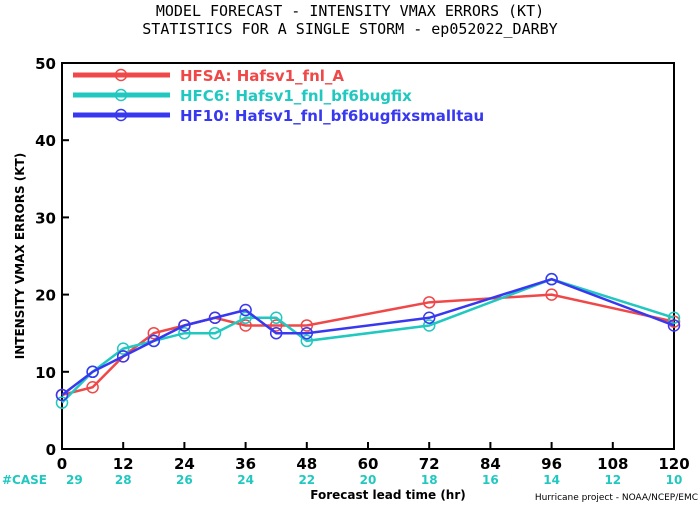  Describe the element at coordinates (45, 373) in the screenshot. I see `y-tick-label: 10` at that location.